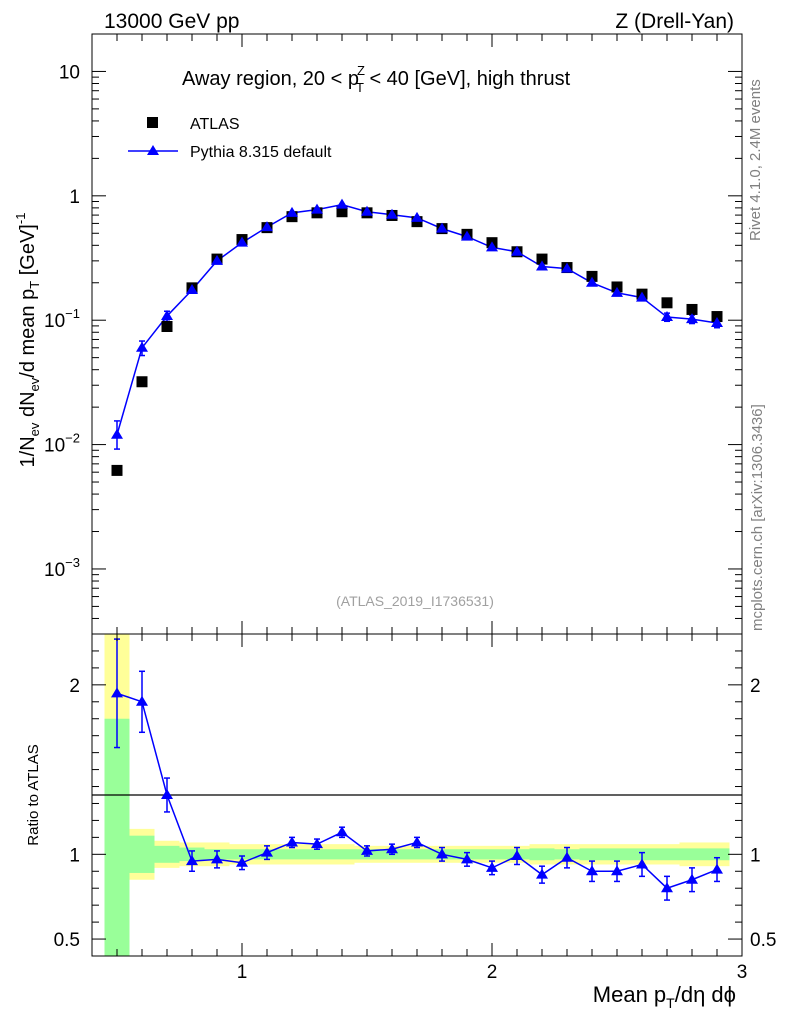 The width and height of the screenshot is (786, 1024). What do you see at coordinates (242, 972) in the screenshot?
I see `x-tick-label: 1` at bounding box center [242, 972].